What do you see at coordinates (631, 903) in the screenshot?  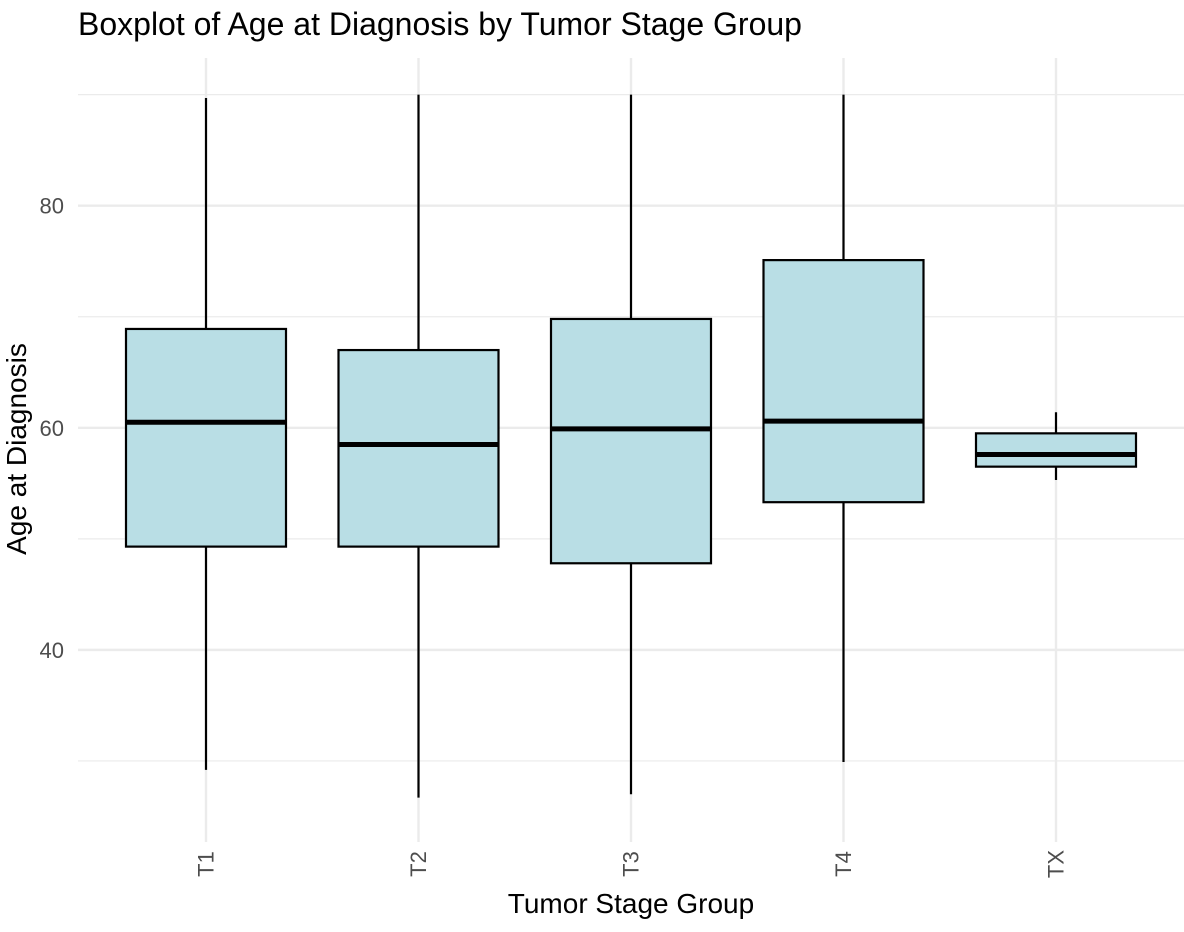 I see `x-axis-title: Tumor Stage Group` at bounding box center [631, 903].